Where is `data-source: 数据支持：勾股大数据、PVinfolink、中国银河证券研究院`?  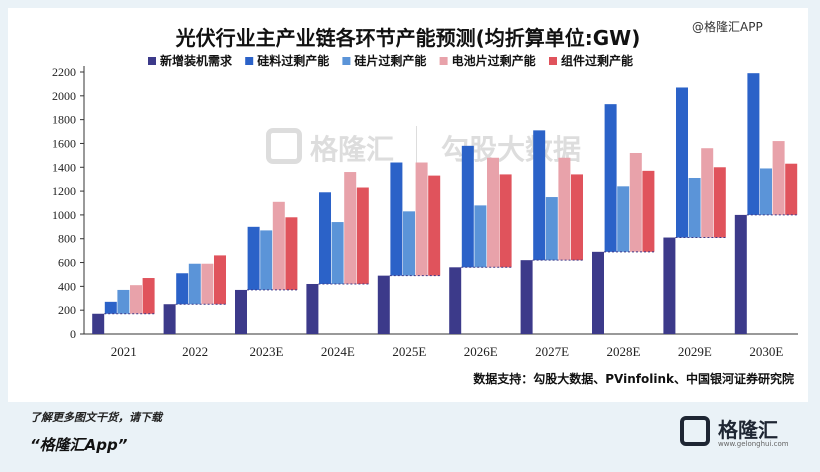 data-source: 数据支持：勾股大数据、PVinfolink、中国银河证券研究院 is located at coordinates (633, 379).